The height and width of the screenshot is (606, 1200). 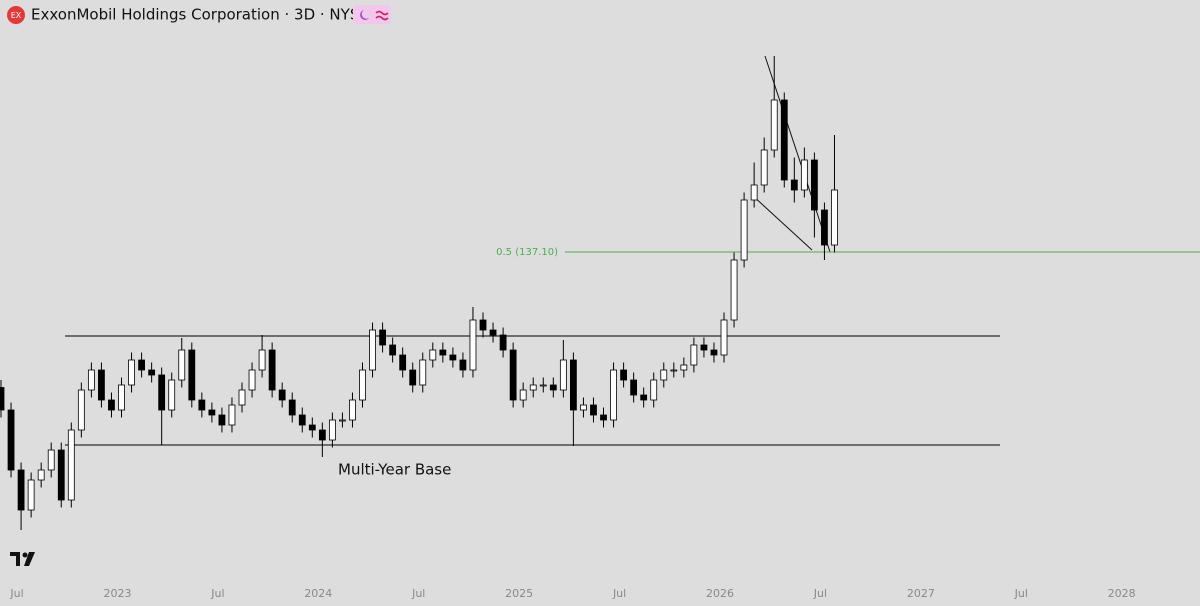 I want to click on fib-label: 0.5 (137.10), so click(x=527, y=252).